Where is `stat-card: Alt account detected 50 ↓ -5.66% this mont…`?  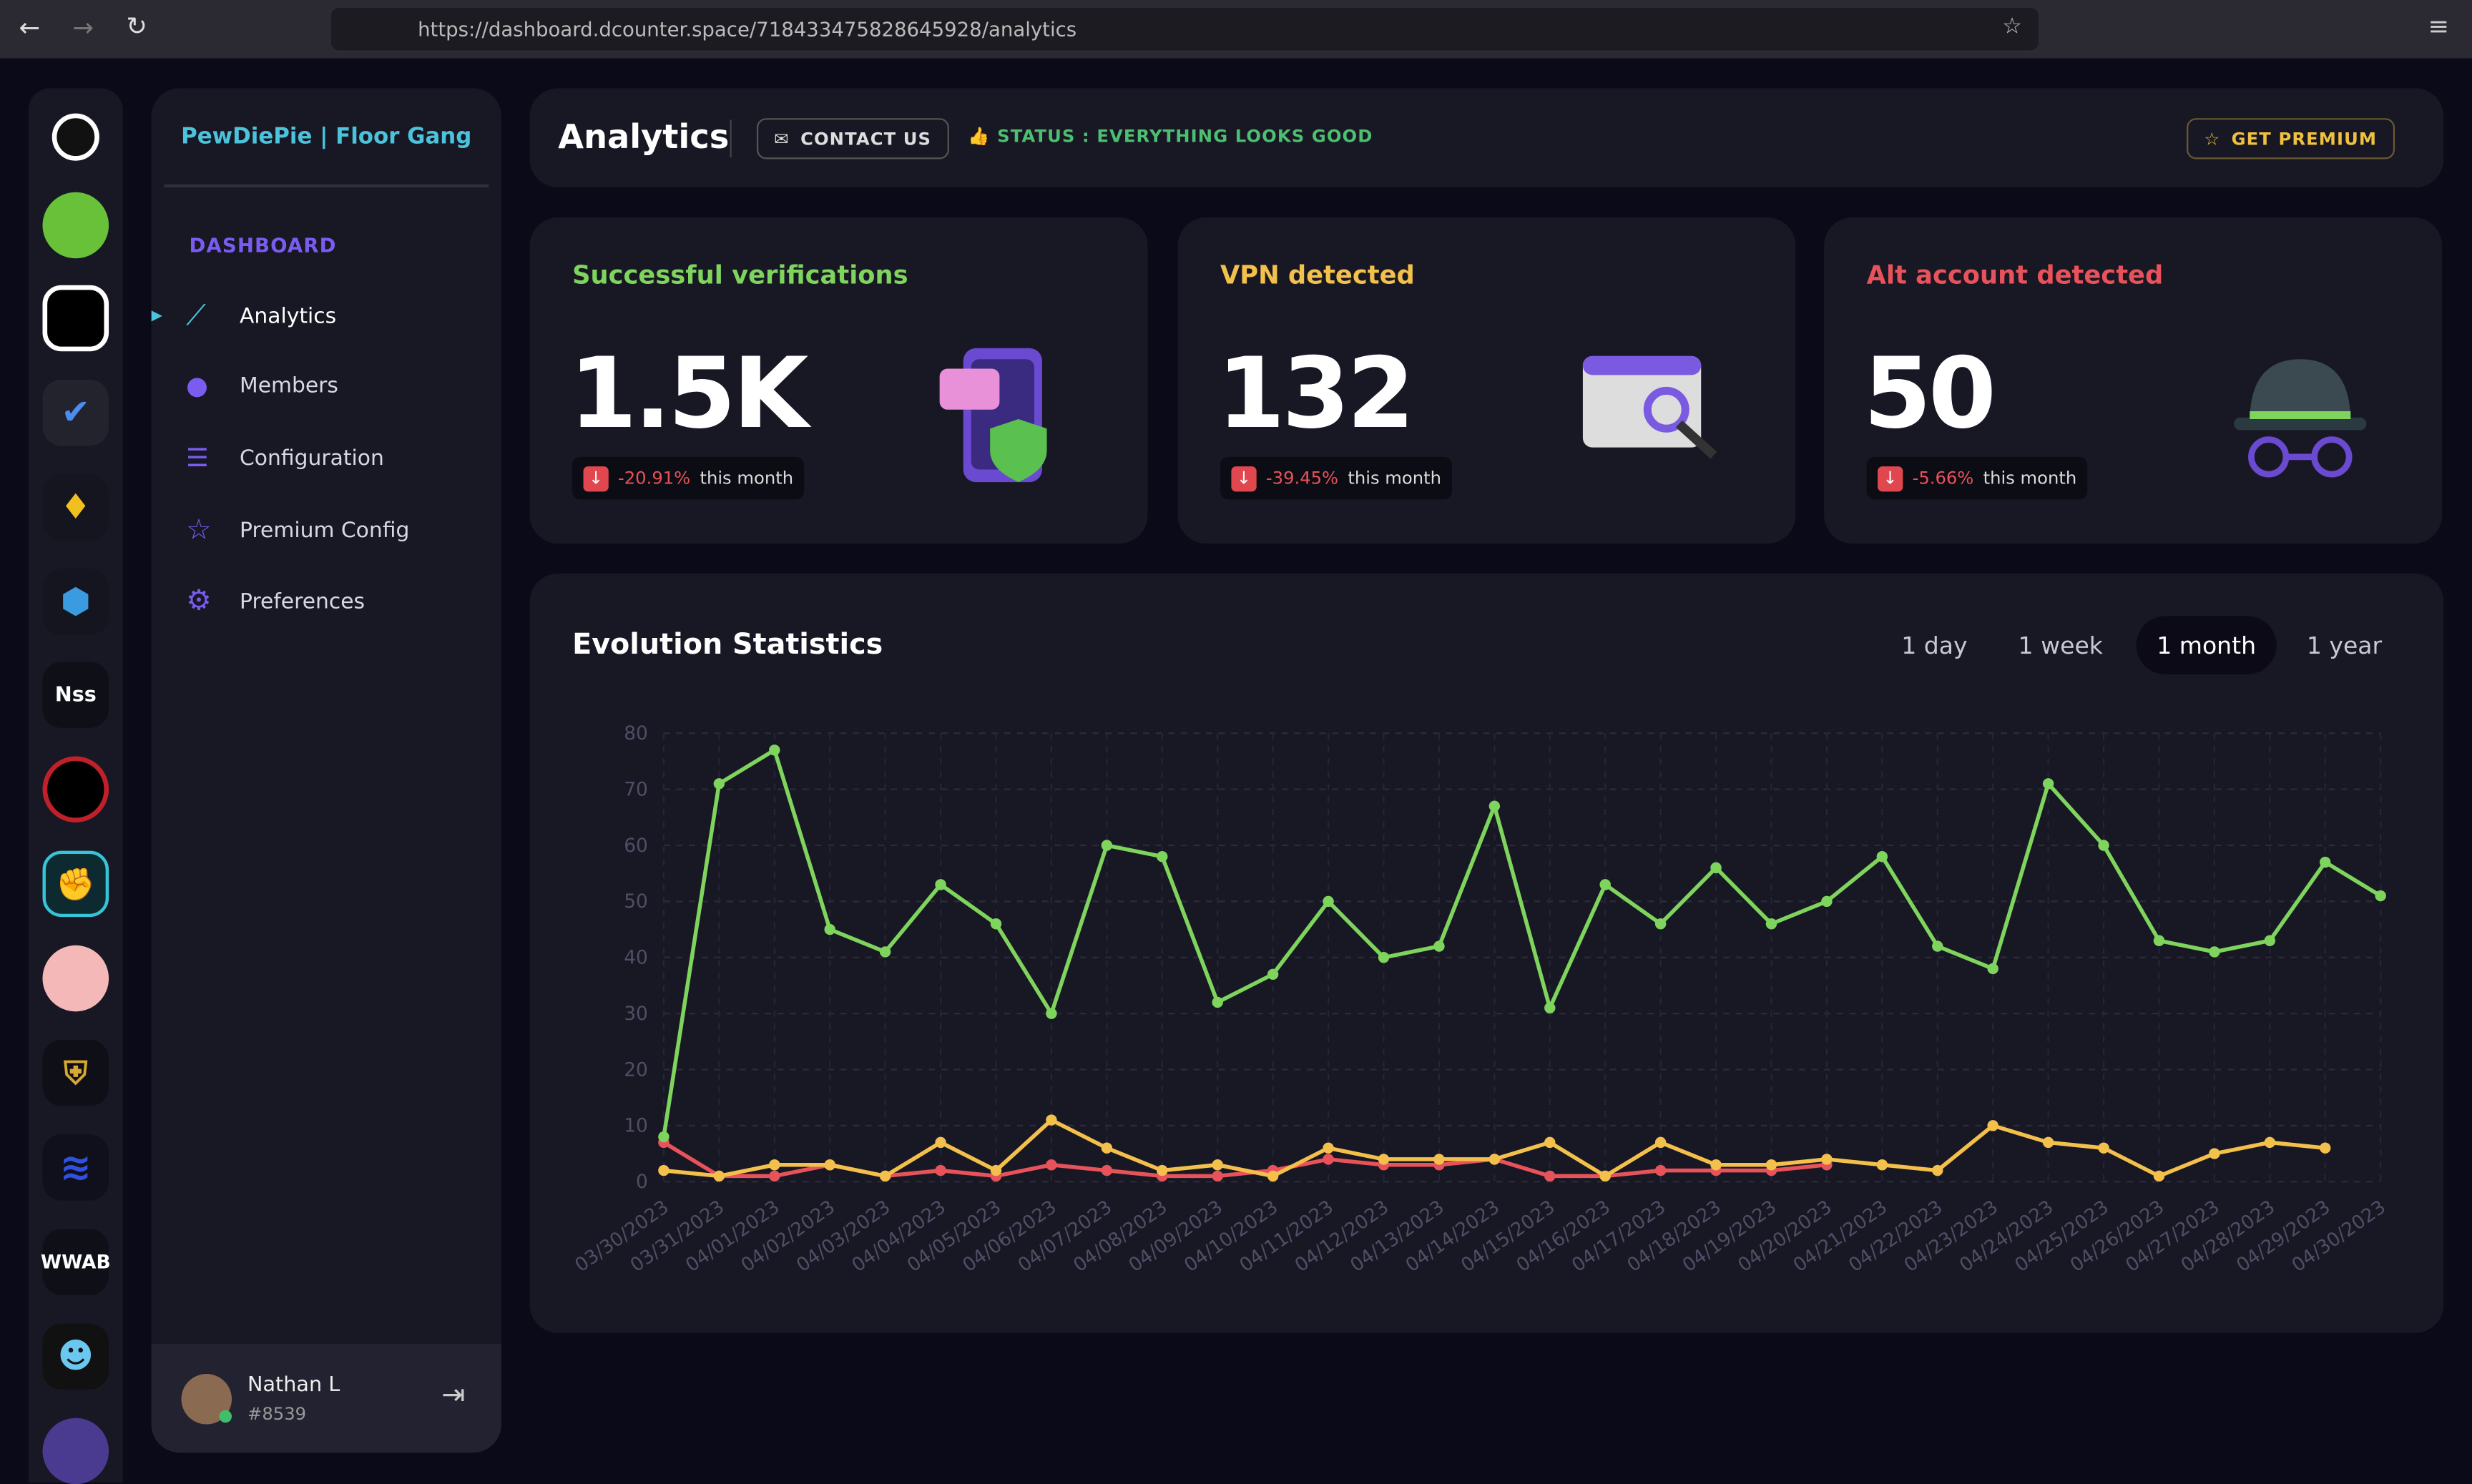 stat-card: Alt account detected 50 ↓ -5.66% this mont… is located at coordinates (2133, 381).